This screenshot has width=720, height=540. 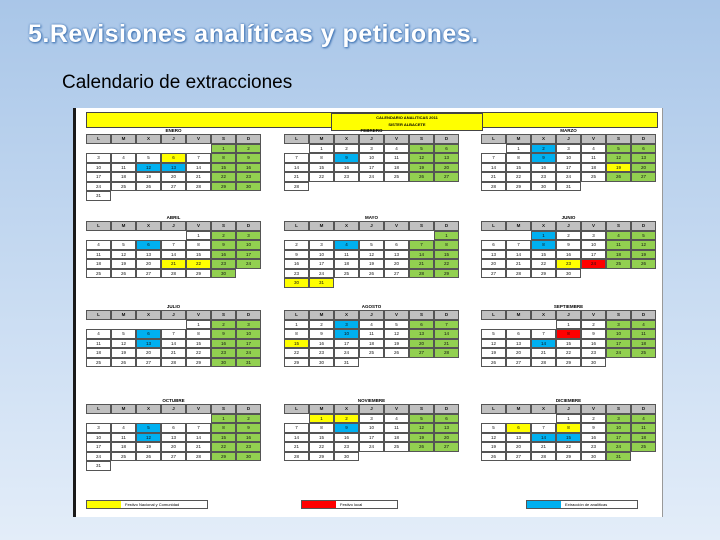 I want to click on month-name: NOVIEMBRE, so click(x=371, y=400).